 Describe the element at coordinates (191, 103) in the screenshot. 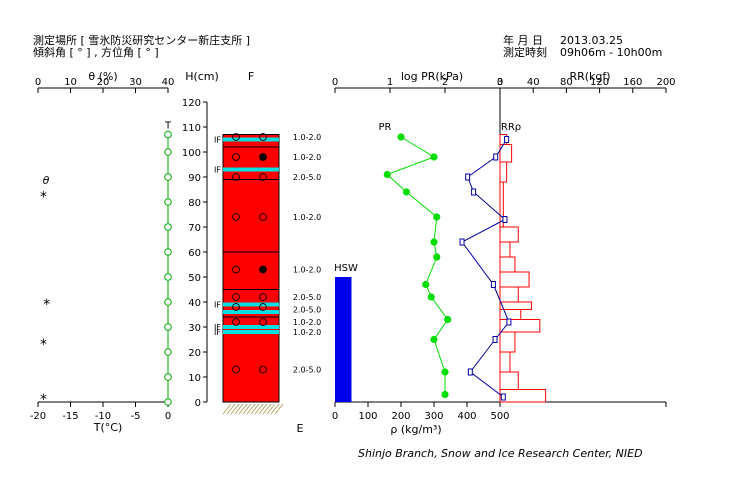

I see `height-tick-label: 120` at that location.